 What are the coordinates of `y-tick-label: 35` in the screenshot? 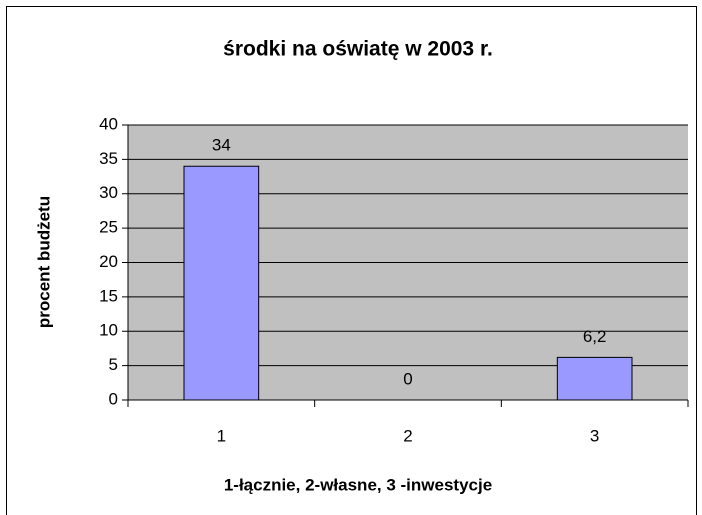 It's located at (108, 158).